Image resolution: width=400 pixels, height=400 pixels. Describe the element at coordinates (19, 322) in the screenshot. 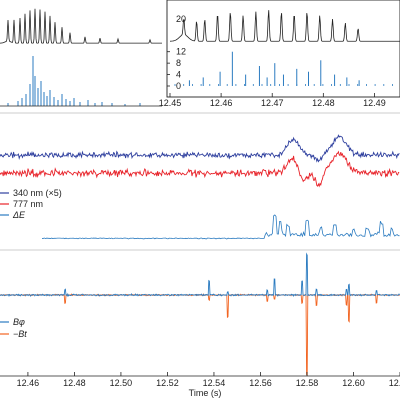

I see `legend-label-bphi: Bφ` at that location.